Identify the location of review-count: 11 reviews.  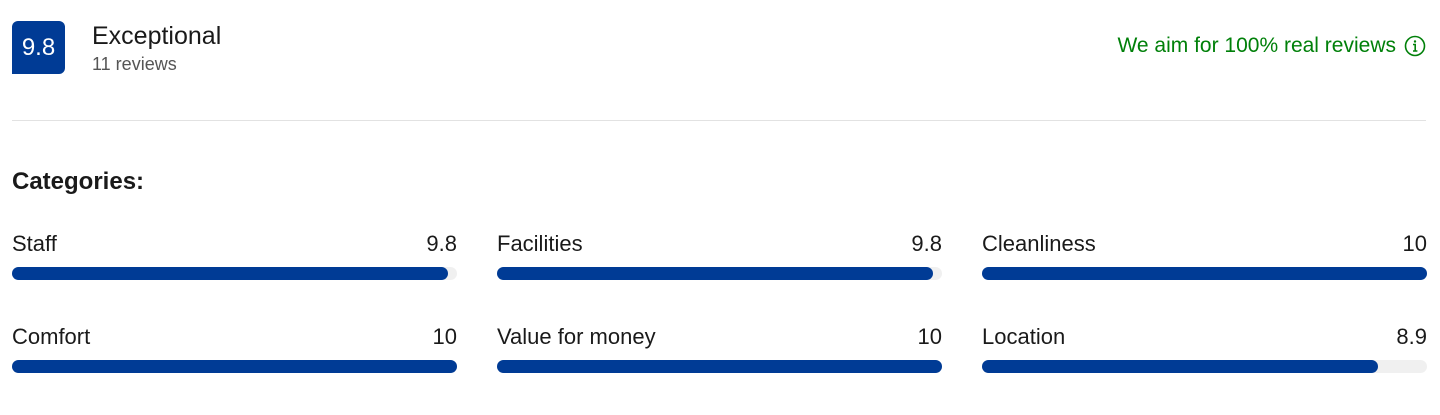
(134, 64).